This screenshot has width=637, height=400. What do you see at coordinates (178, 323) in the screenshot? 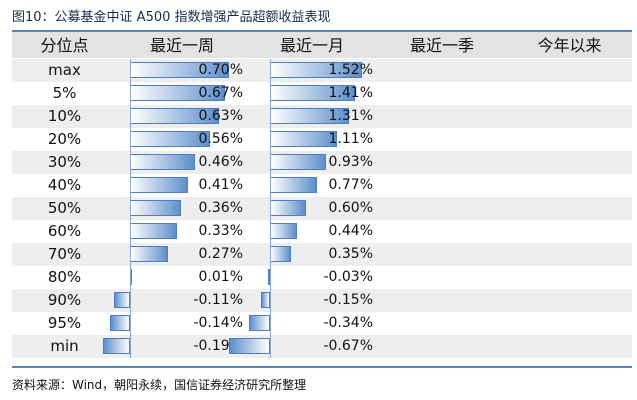
I see `week-cell: -0.14%` at bounding box center [178, 323].